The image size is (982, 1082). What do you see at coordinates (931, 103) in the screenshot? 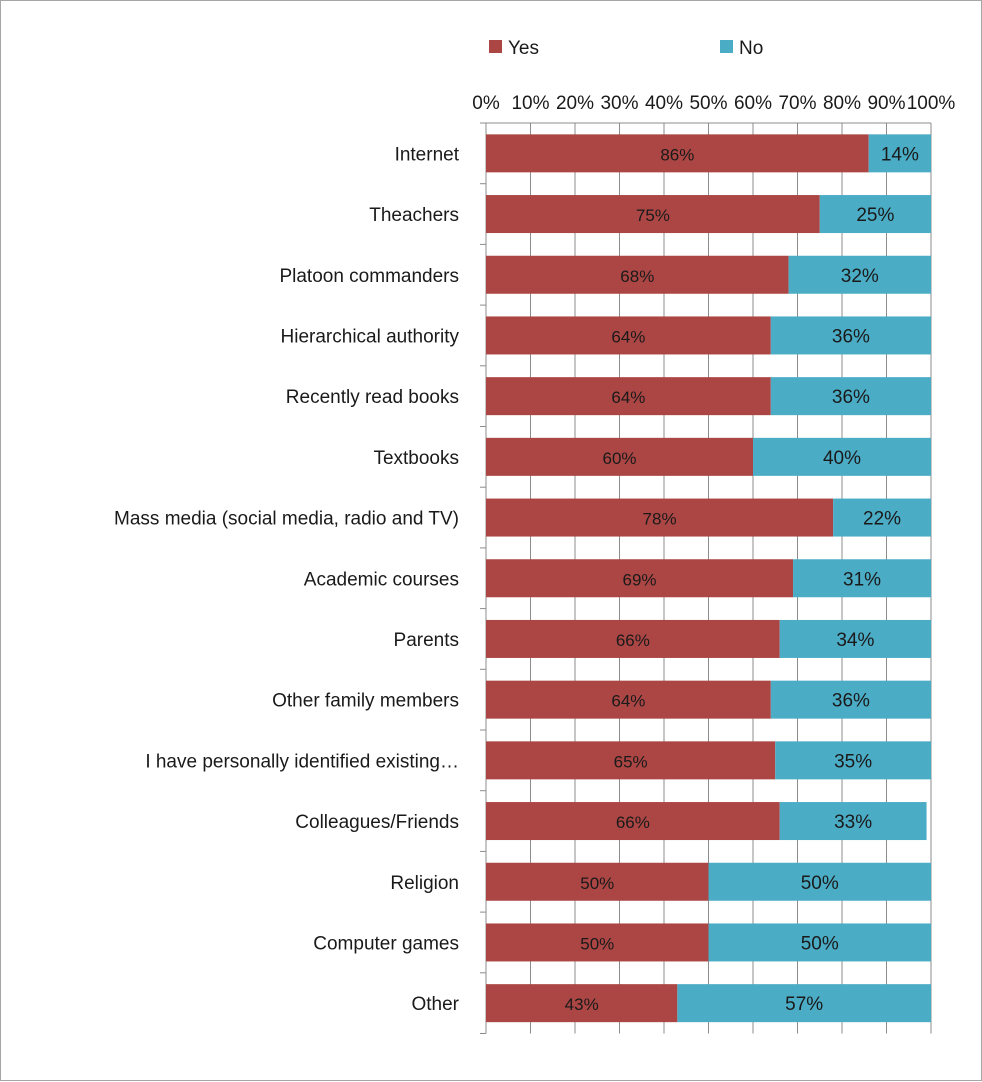
I see `x-tick-label: 100%` at bounding box center [931, 103].